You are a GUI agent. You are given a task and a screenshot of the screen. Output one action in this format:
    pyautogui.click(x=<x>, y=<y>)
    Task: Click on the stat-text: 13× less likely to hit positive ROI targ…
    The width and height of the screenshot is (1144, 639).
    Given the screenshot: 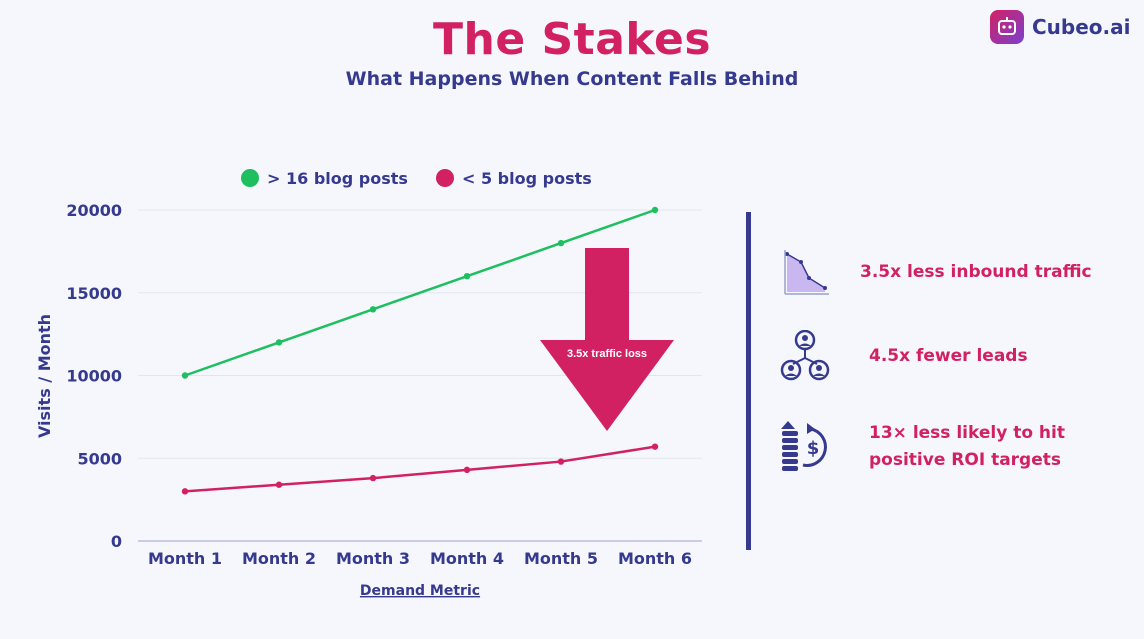 What is the action you would take?
    pyautogui.click(x=967, y=446)
    